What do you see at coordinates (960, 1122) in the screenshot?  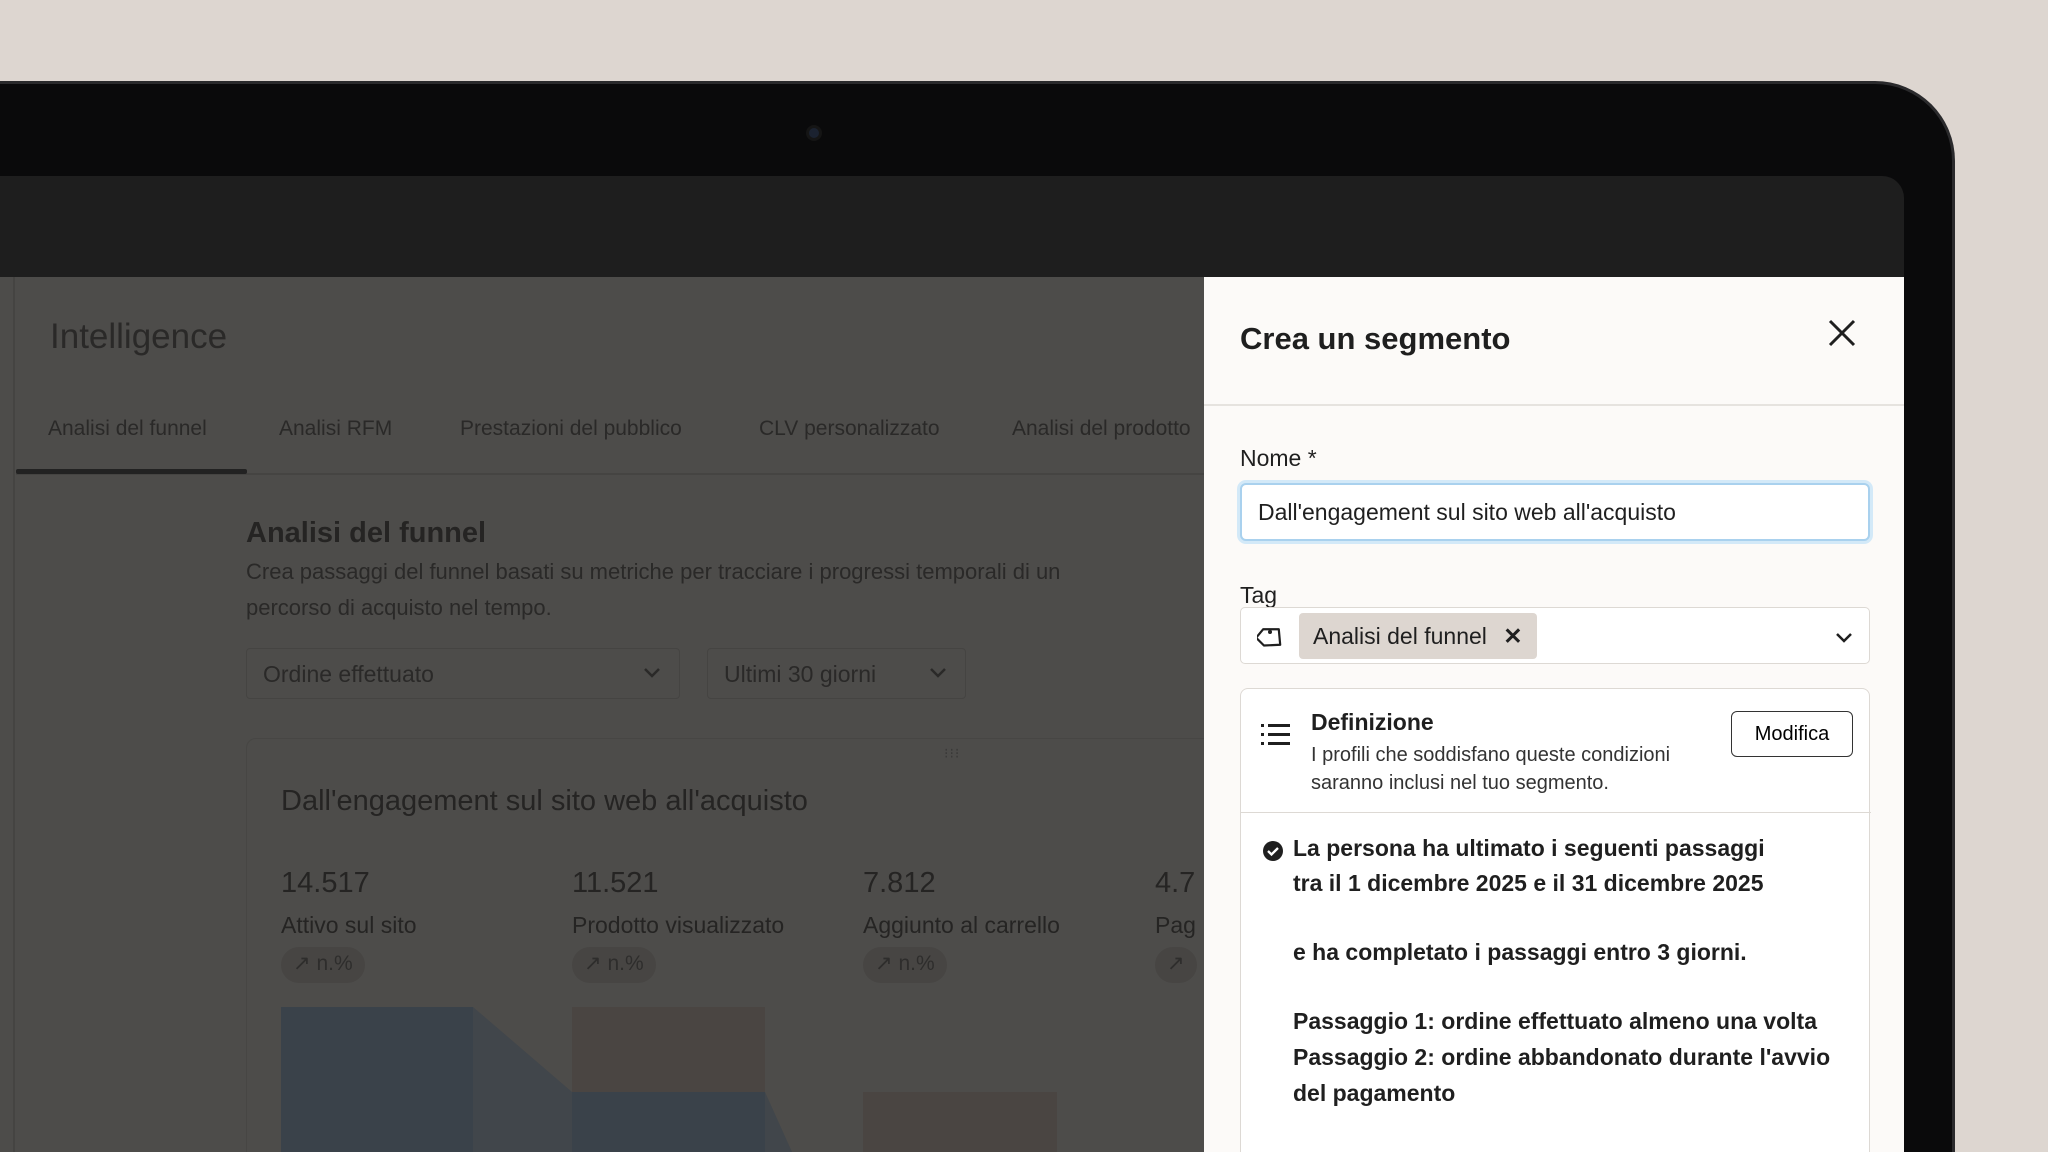 I see `funnel-bar-carrello-dropoff` at bounding box center [960, 1122].